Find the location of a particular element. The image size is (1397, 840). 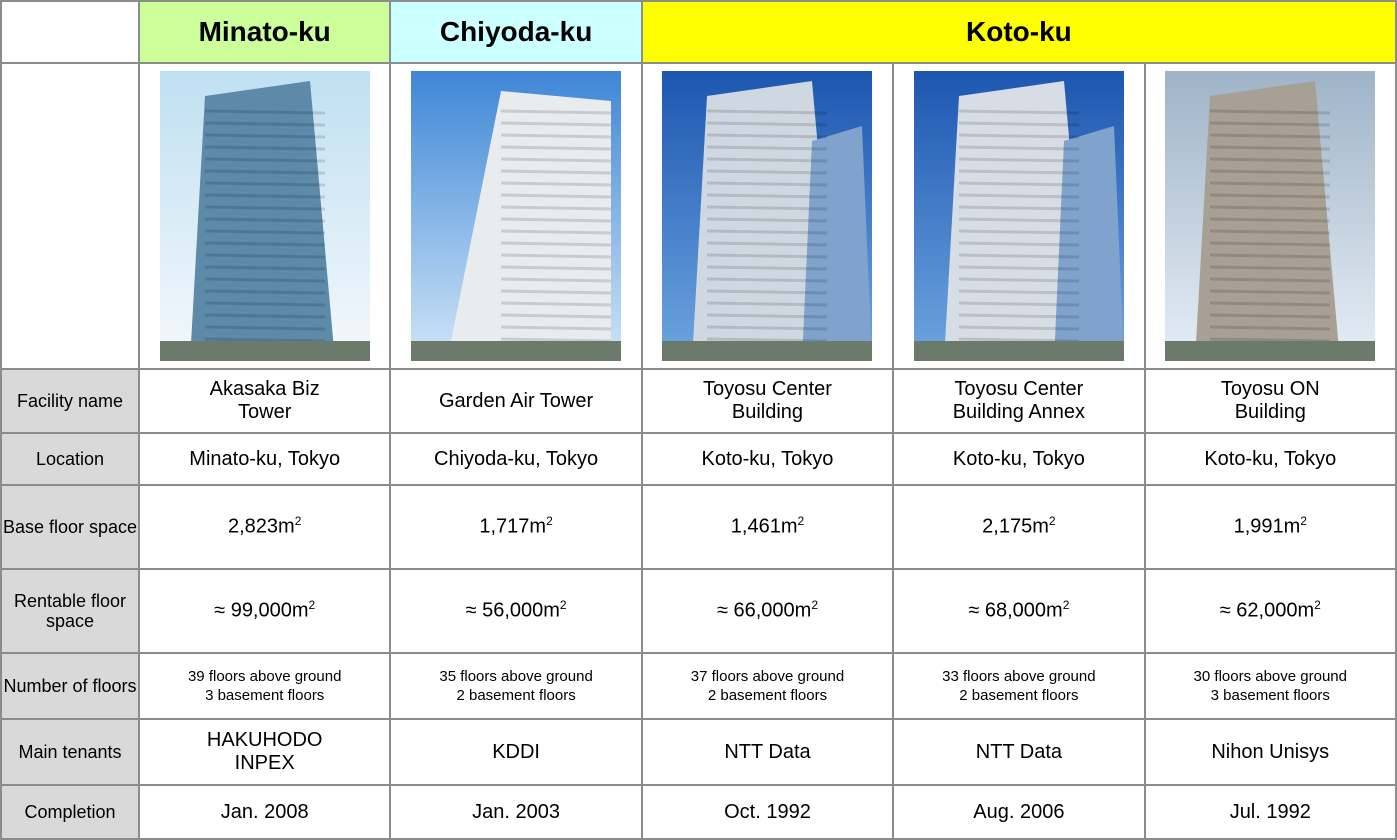

value-cell: Nihon Unisys is located at coordinates (1270, 752).